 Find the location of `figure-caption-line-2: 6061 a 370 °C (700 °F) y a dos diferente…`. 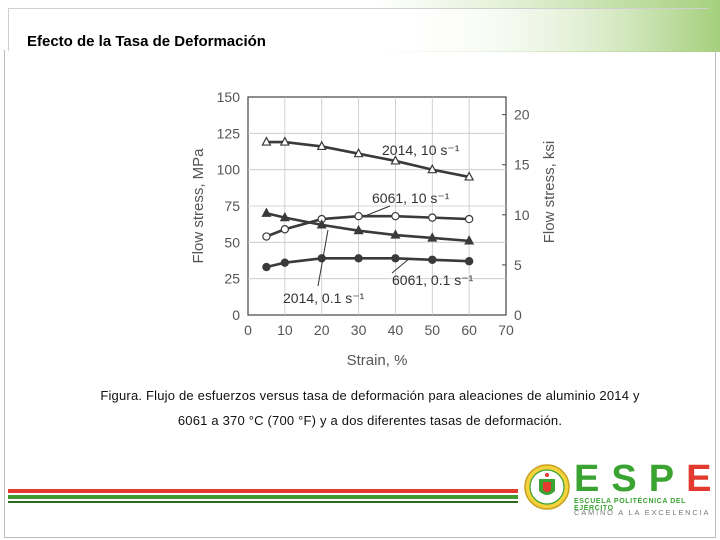

figure-caption-line-2: 6061 a 370 °C (700 °F) y a dos diferente… is located at coordinates (370, 420).